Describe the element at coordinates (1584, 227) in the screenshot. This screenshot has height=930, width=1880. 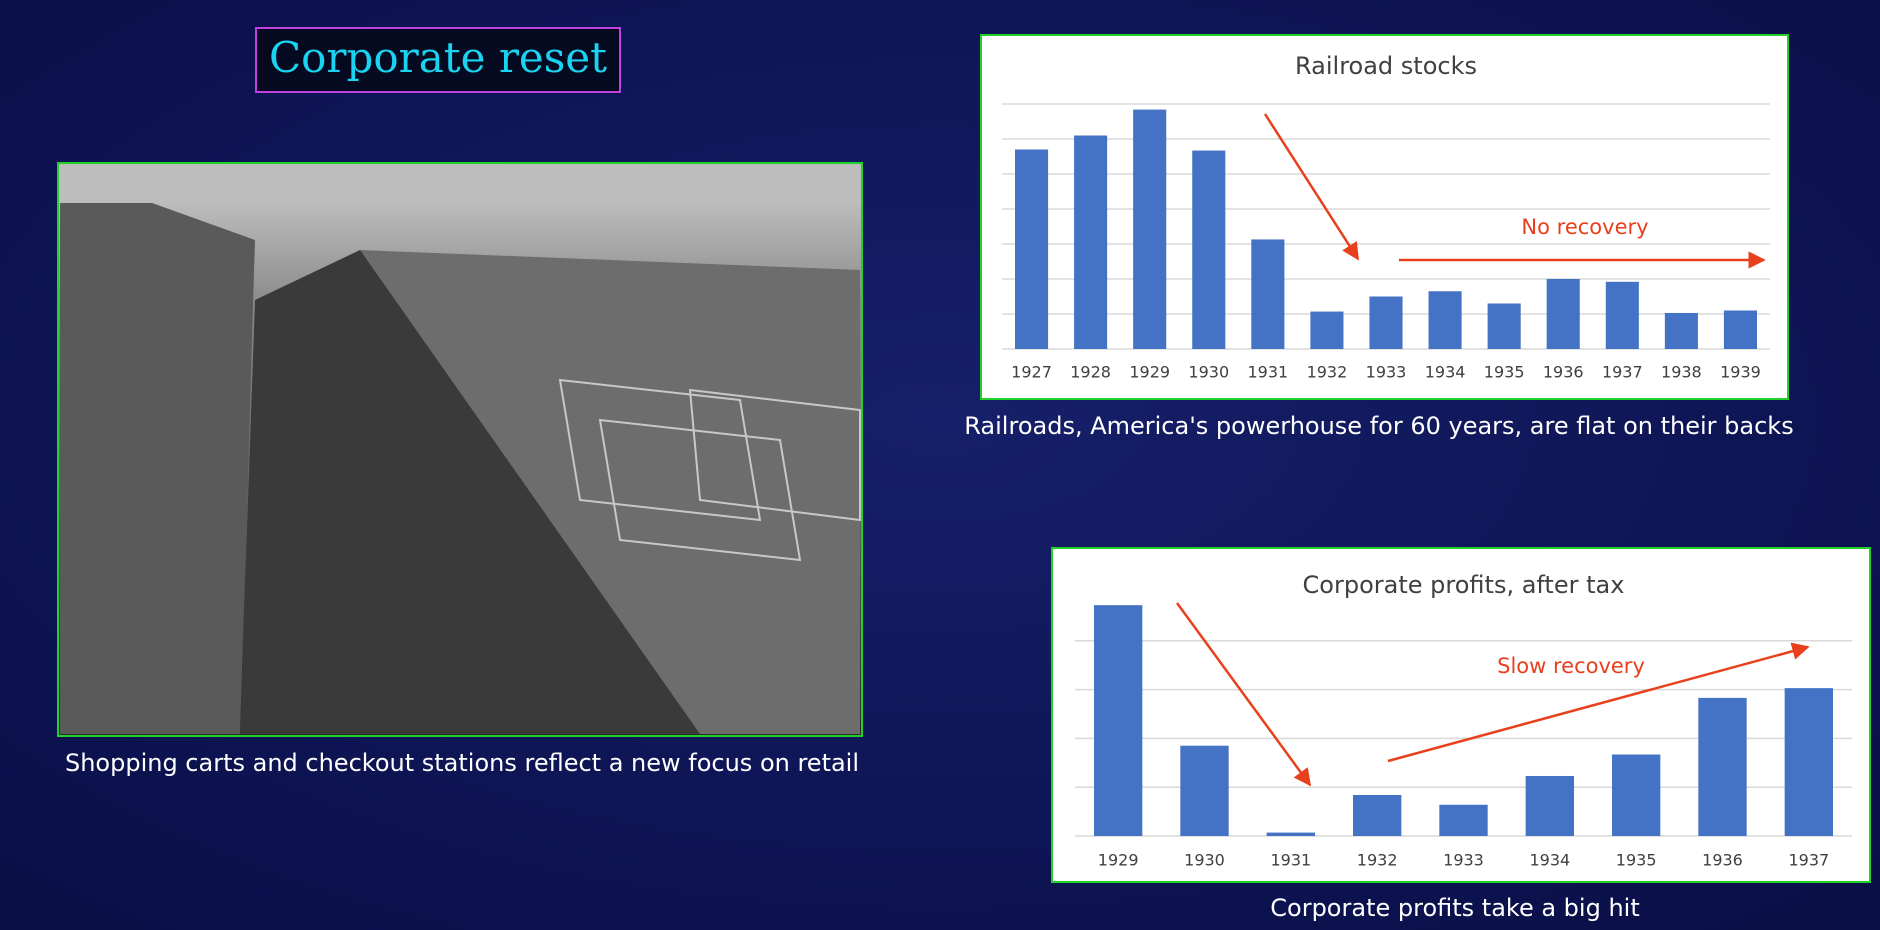
I see `annotation: No recovery` at that location.